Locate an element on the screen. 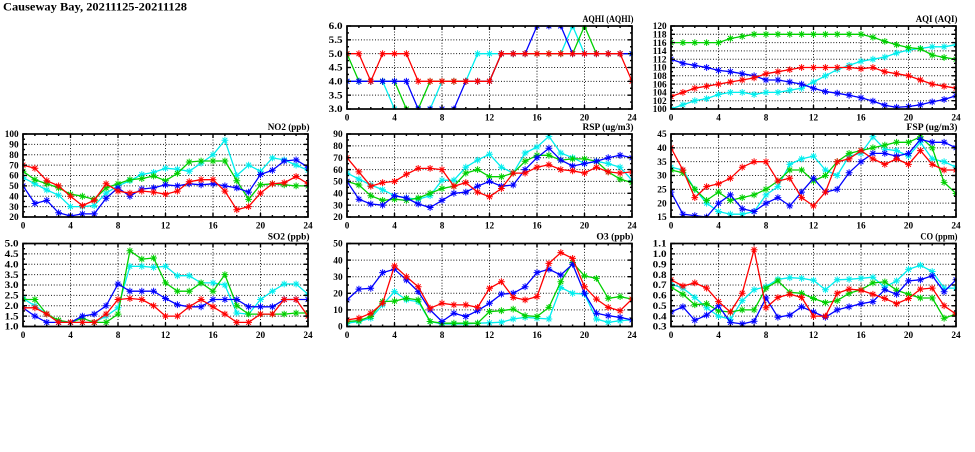 This screenshot has width=975, height=452. svg-text: SO2 (ppb) is located at coordinates (289, 237).